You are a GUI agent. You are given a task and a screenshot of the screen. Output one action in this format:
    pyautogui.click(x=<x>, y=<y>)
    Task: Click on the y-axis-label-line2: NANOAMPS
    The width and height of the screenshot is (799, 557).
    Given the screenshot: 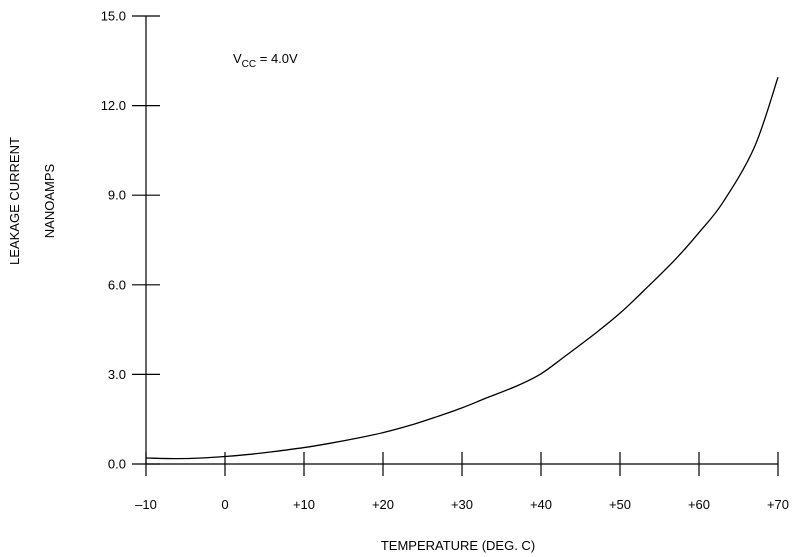 What is the action you would take?
    pyautogui.click(x=49, y=200)
    